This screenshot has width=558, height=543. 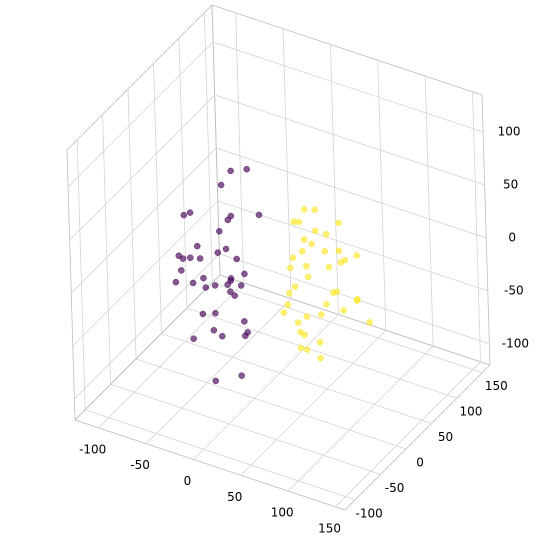 What do you see at coordinates (515, 343) in the screenshot?
I see `z-tick-label: -100` at bounding box center [515, 343].